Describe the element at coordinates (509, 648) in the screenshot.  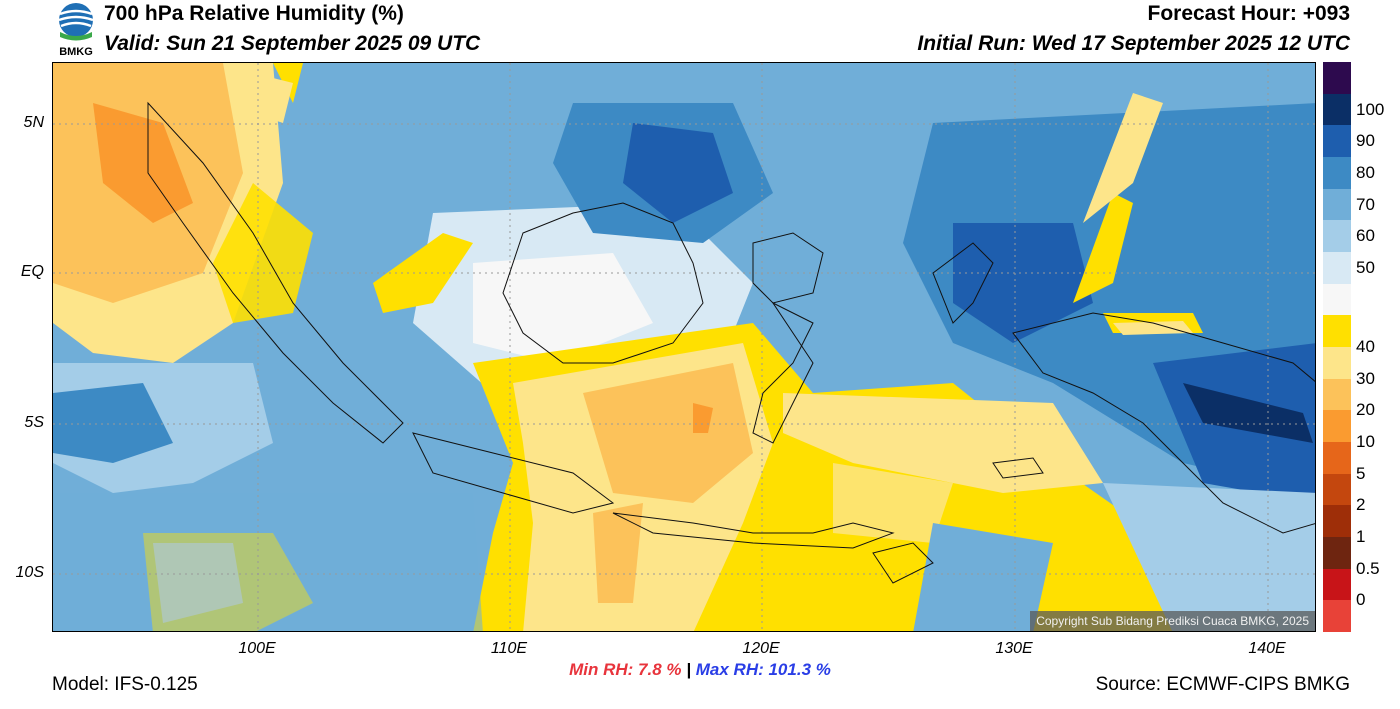
I see `lon-label-110e: 110E` at that location.